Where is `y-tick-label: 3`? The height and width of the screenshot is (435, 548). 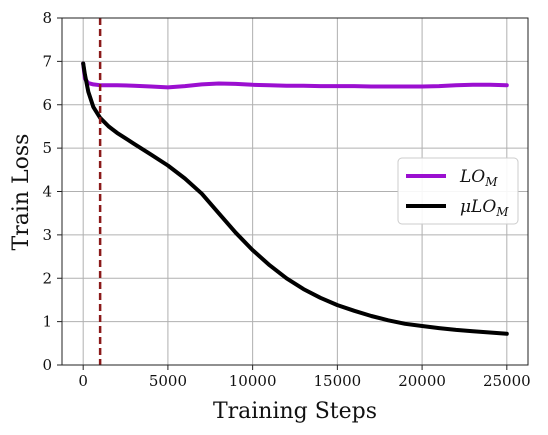 y-tick-label: 3 is located at coordinates (47, 235).